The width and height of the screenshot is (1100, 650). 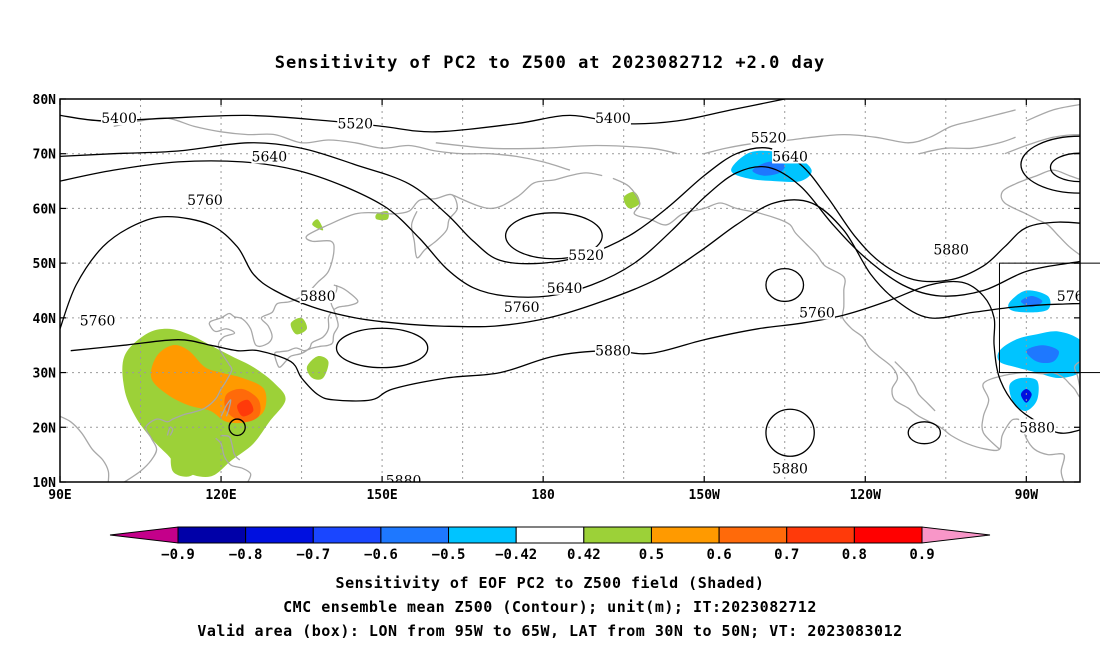 What do you see at coordinates (921, 555) in the screenshot?
I see `colorbar-label: 0.9` at bounding box center [921, 555].